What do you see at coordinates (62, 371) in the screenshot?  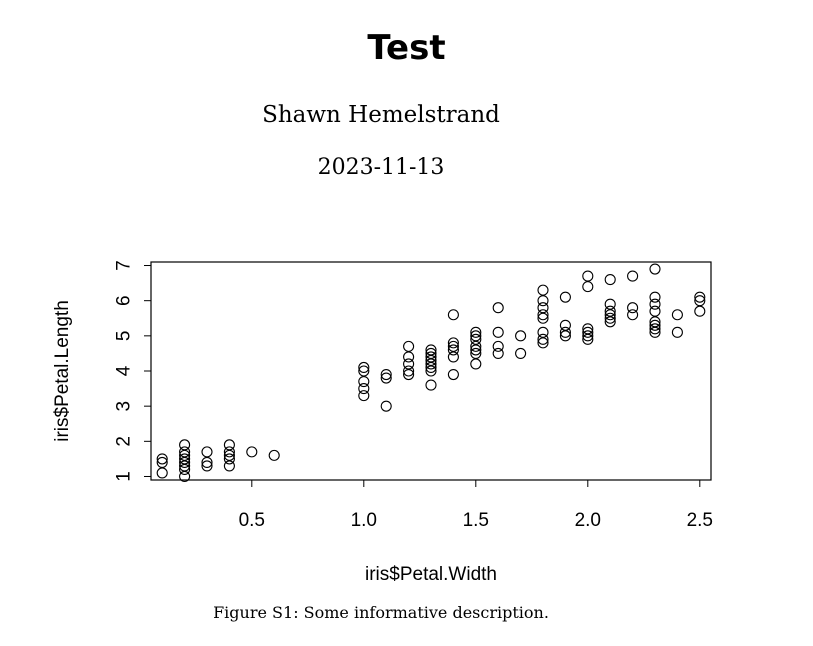 I see `y-axis-label: iris$Petal.Length` at bounding box center [62, 371].